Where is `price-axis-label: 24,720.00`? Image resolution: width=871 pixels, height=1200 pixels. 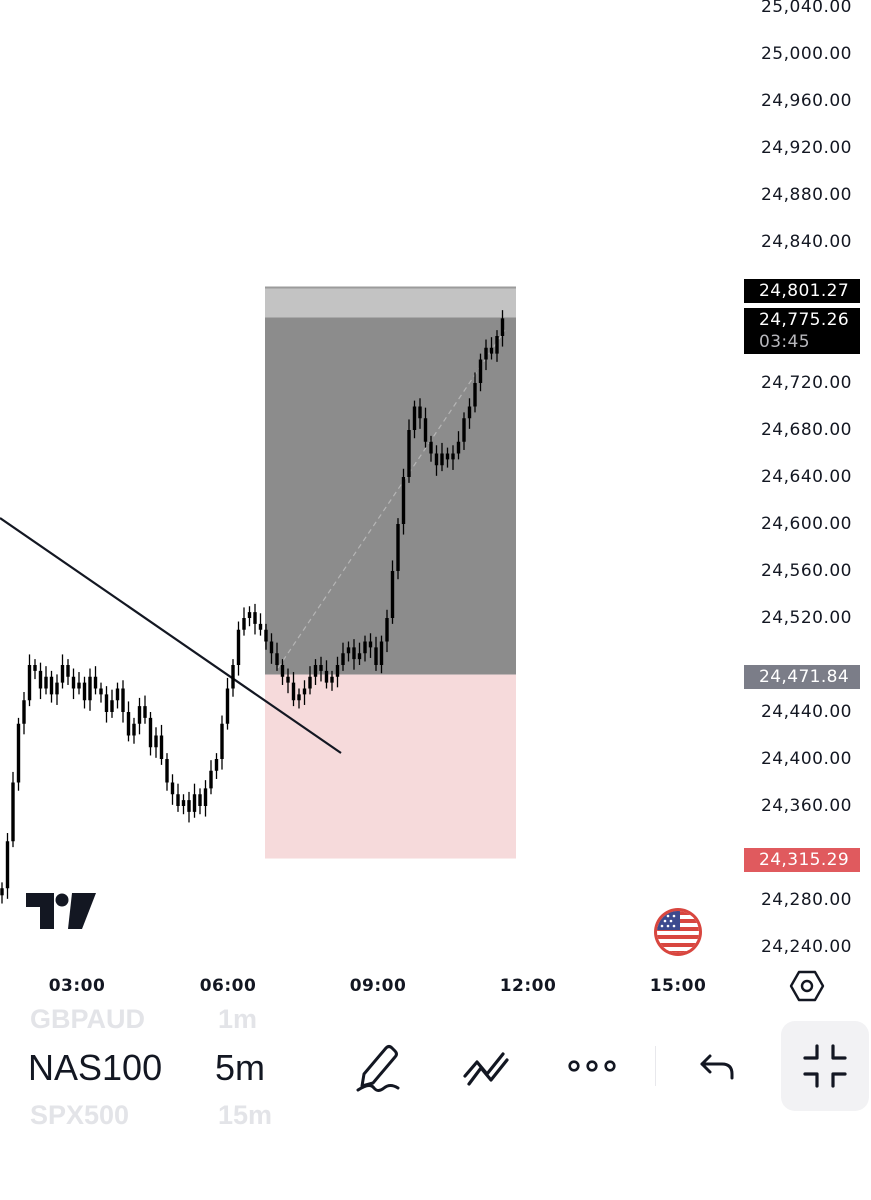 price-axis-label: 24,720.00 is located at coordinates (806, 383).